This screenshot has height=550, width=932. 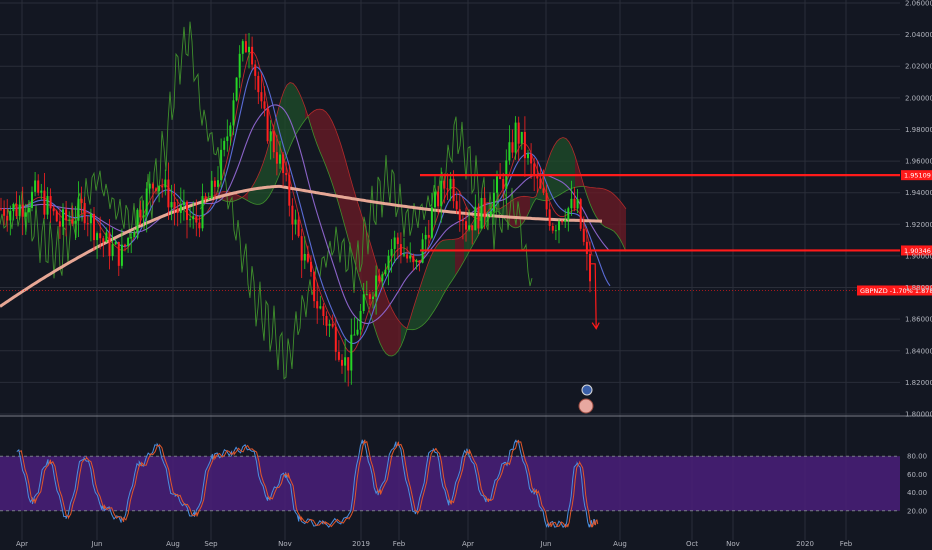 What do you see at coordinates (918, 98) in the screenshot?
I see `price-tick-label: 2.00000` at bounding box center [918, 98].